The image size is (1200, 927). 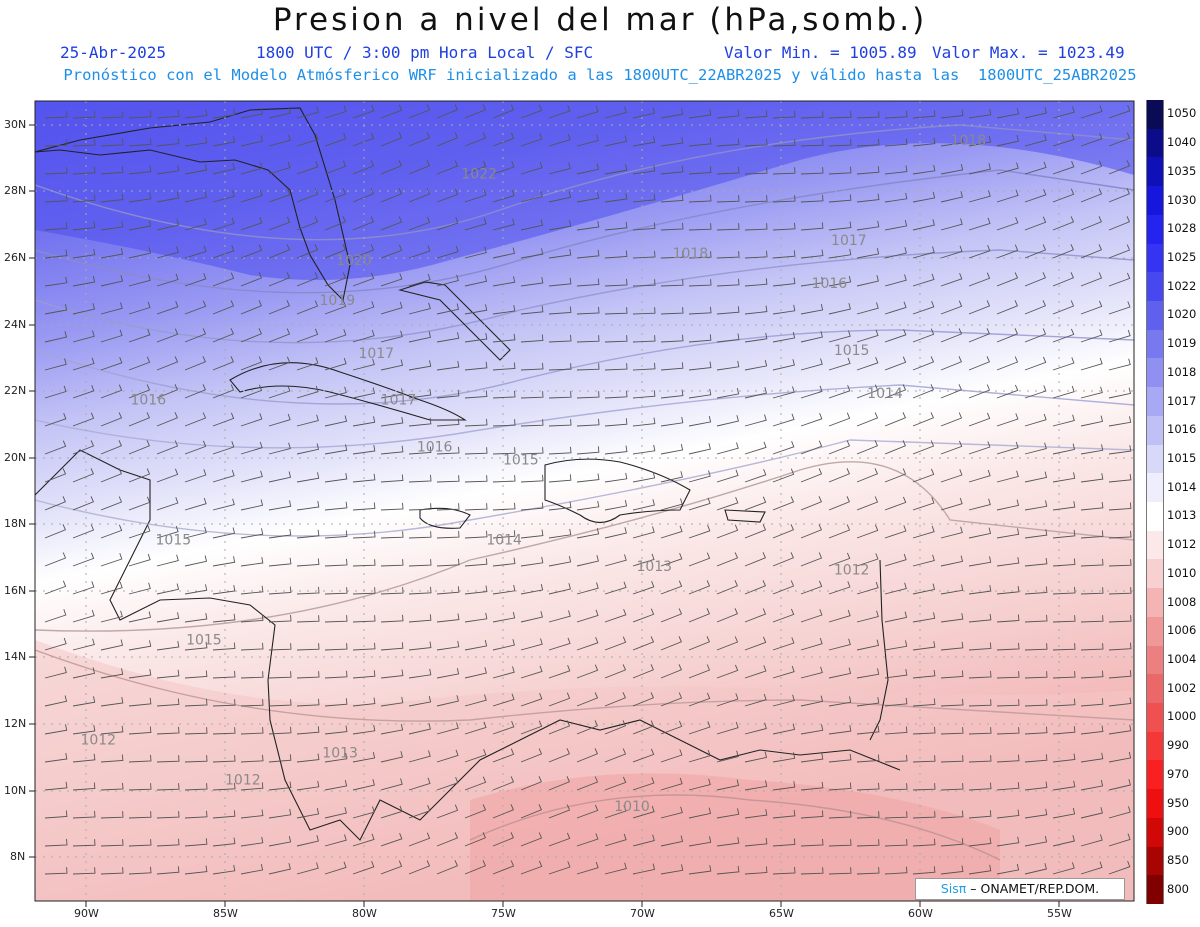 I want to click on colorbar-label: 900, so click(x=1178, y=831).